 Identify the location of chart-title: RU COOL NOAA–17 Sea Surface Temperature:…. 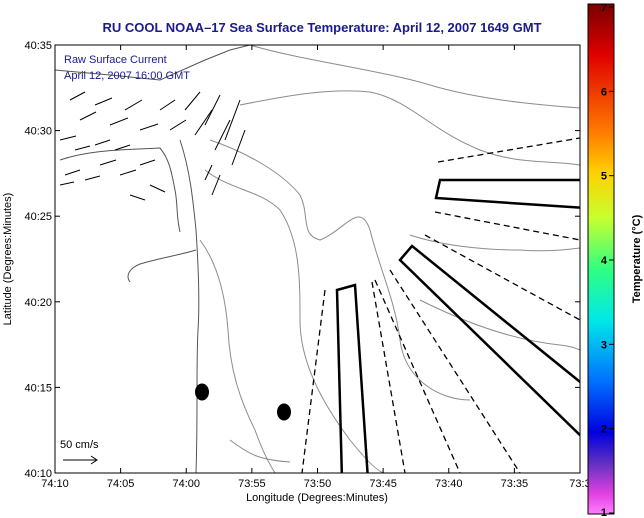
(321, 27).